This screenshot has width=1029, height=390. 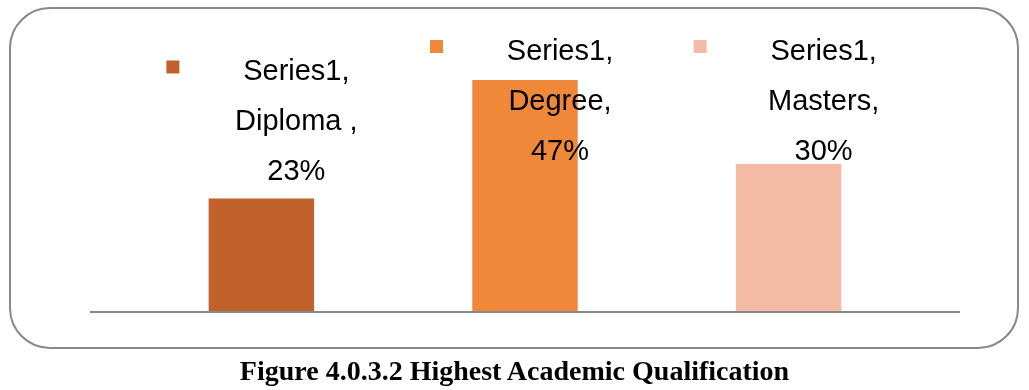 What do you see at coordinates (824, 100) in the screenshot?
I see `data-label: Series1, Masters, 30%` at bounding box center [824, 100].